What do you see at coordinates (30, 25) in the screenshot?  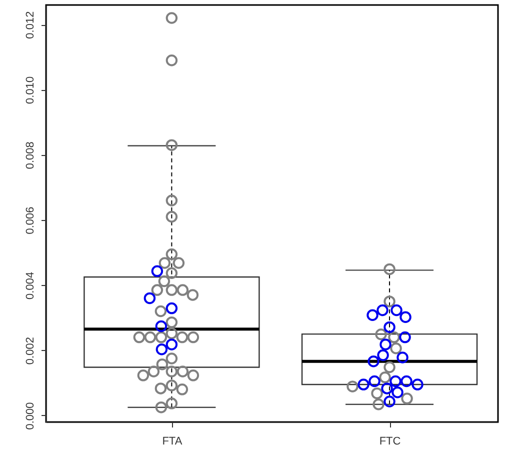 I see `y-tick-label: 0.012` at bounding box center [30, 25].